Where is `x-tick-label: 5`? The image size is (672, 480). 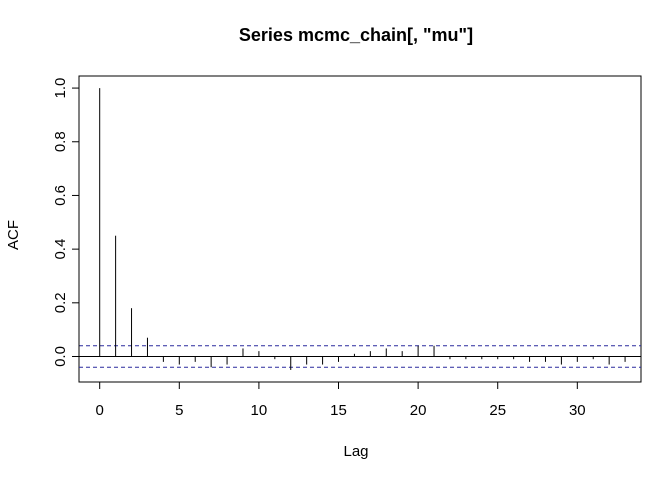 x-tick-label: 5 is located at coordinates (179, 410).